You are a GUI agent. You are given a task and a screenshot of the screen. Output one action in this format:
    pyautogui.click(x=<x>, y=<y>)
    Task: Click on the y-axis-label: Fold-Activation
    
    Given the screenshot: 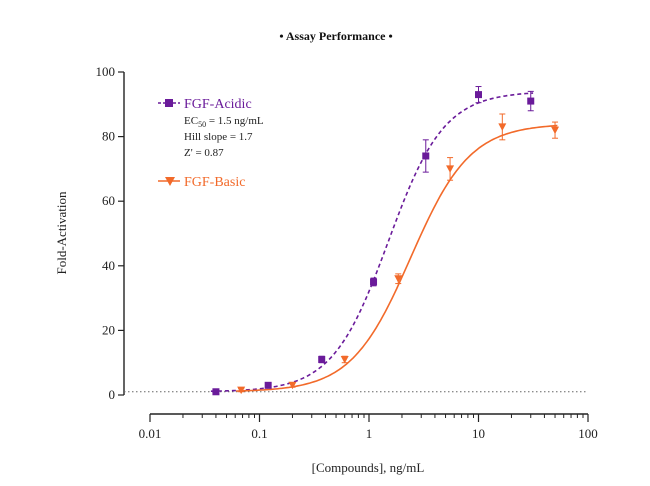 What is the action you would take?
    pyautogui.click(x=61, y=233)
    